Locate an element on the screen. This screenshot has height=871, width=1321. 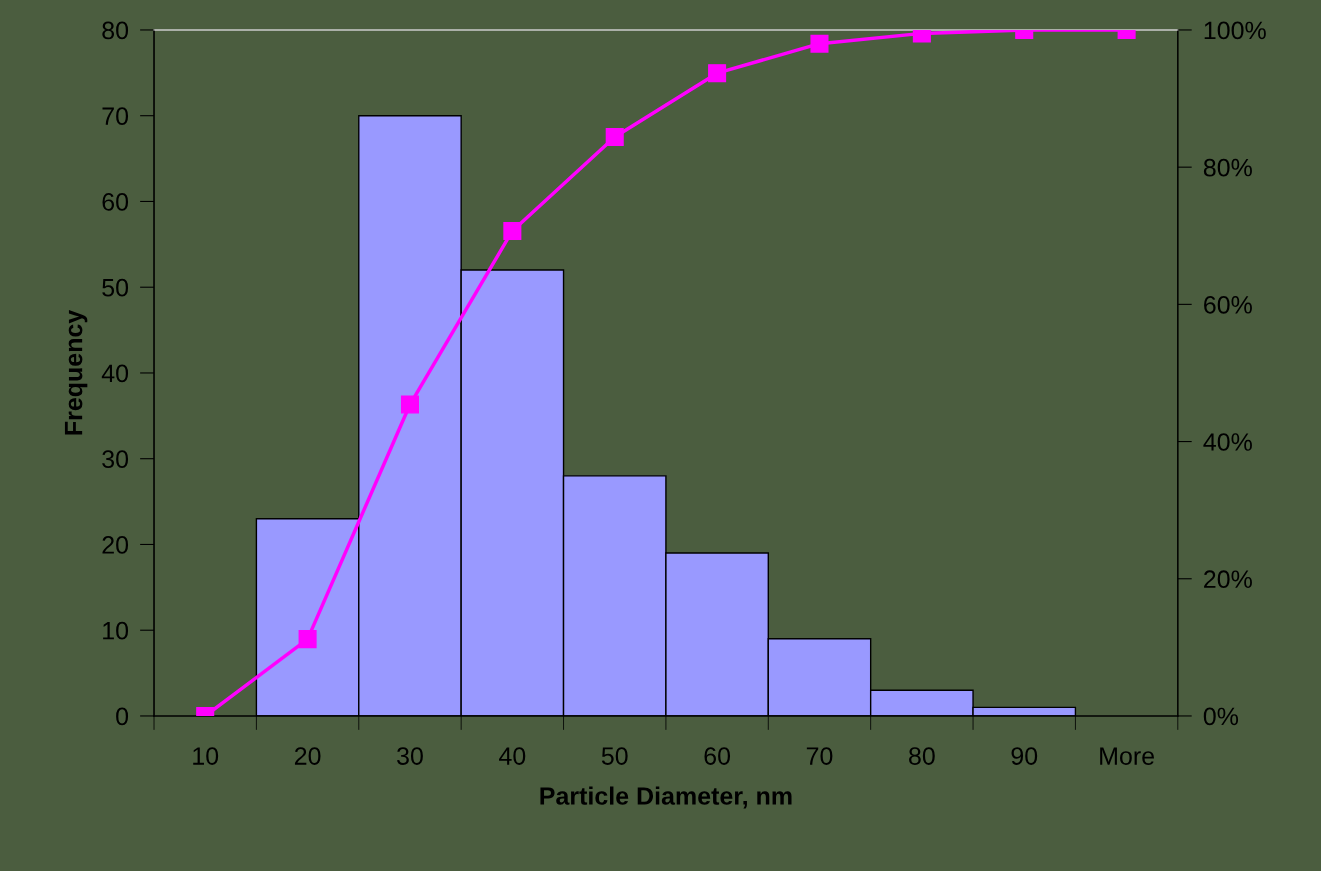
y2-tick-label: 0% is located at coordinates (1221, 716).